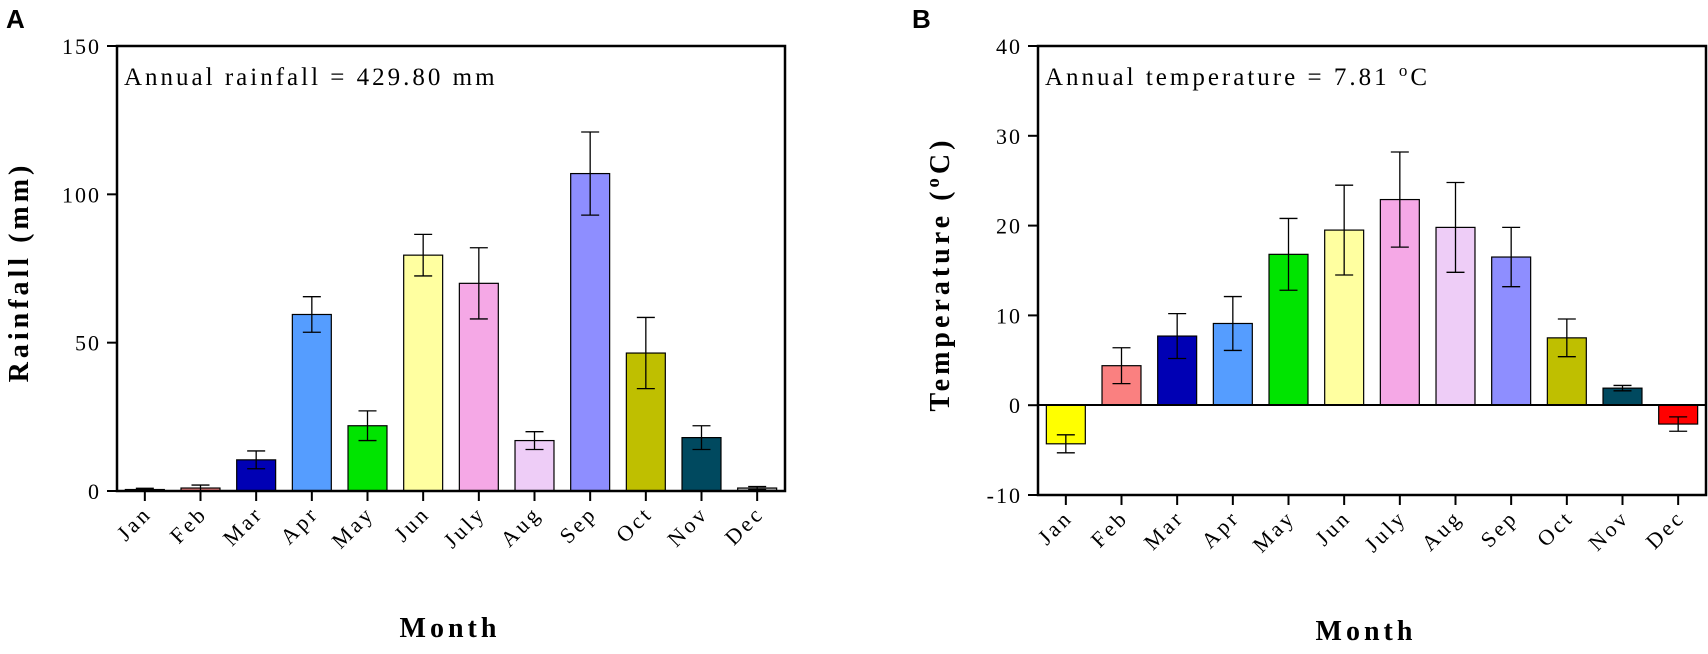 The height and width of the screenshot is (654, 1708). I want to click on y-tick-label-a-1: 50, so click(88, 343).